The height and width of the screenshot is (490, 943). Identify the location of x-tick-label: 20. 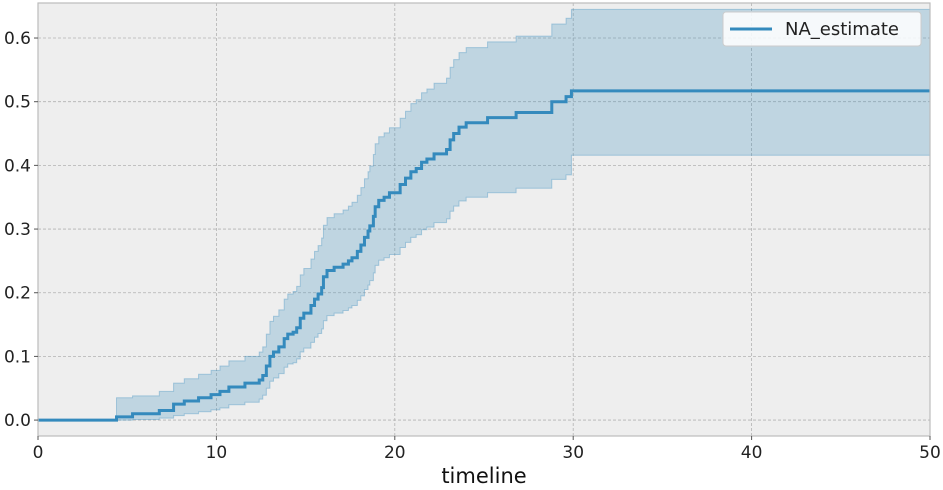
(395, 453).